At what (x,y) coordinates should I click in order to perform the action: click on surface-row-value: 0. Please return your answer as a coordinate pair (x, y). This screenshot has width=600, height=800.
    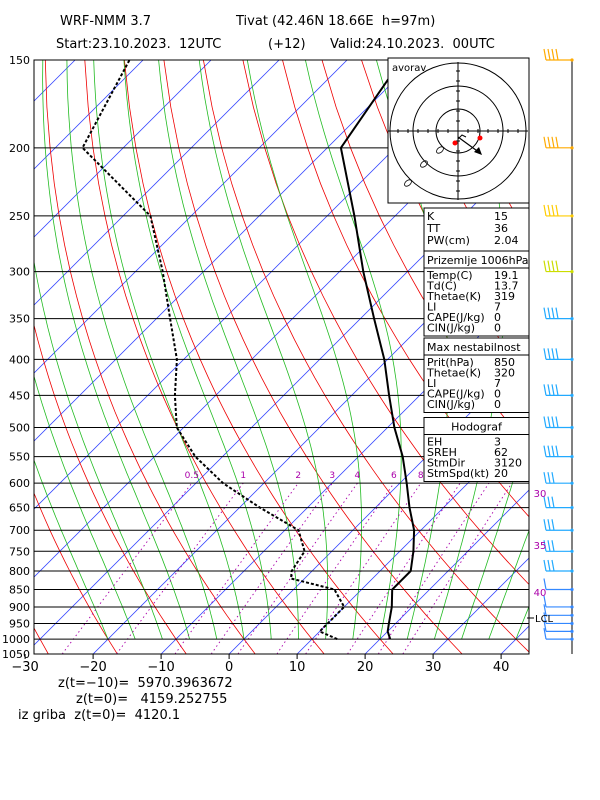
    Looking at the image, I should click on (497, 328).